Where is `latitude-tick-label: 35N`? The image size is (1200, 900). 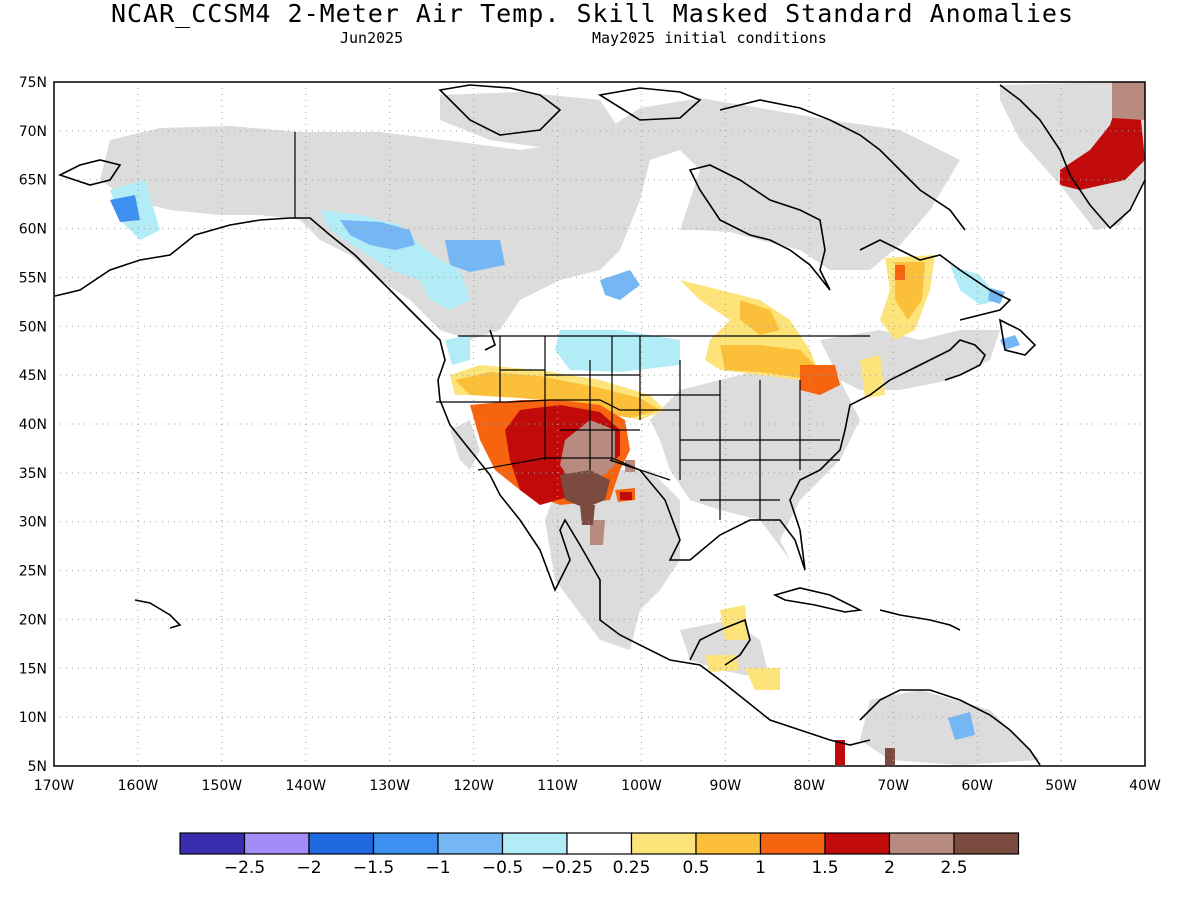 latitude-tick-label: 35N is located at coordinates (33, 474).